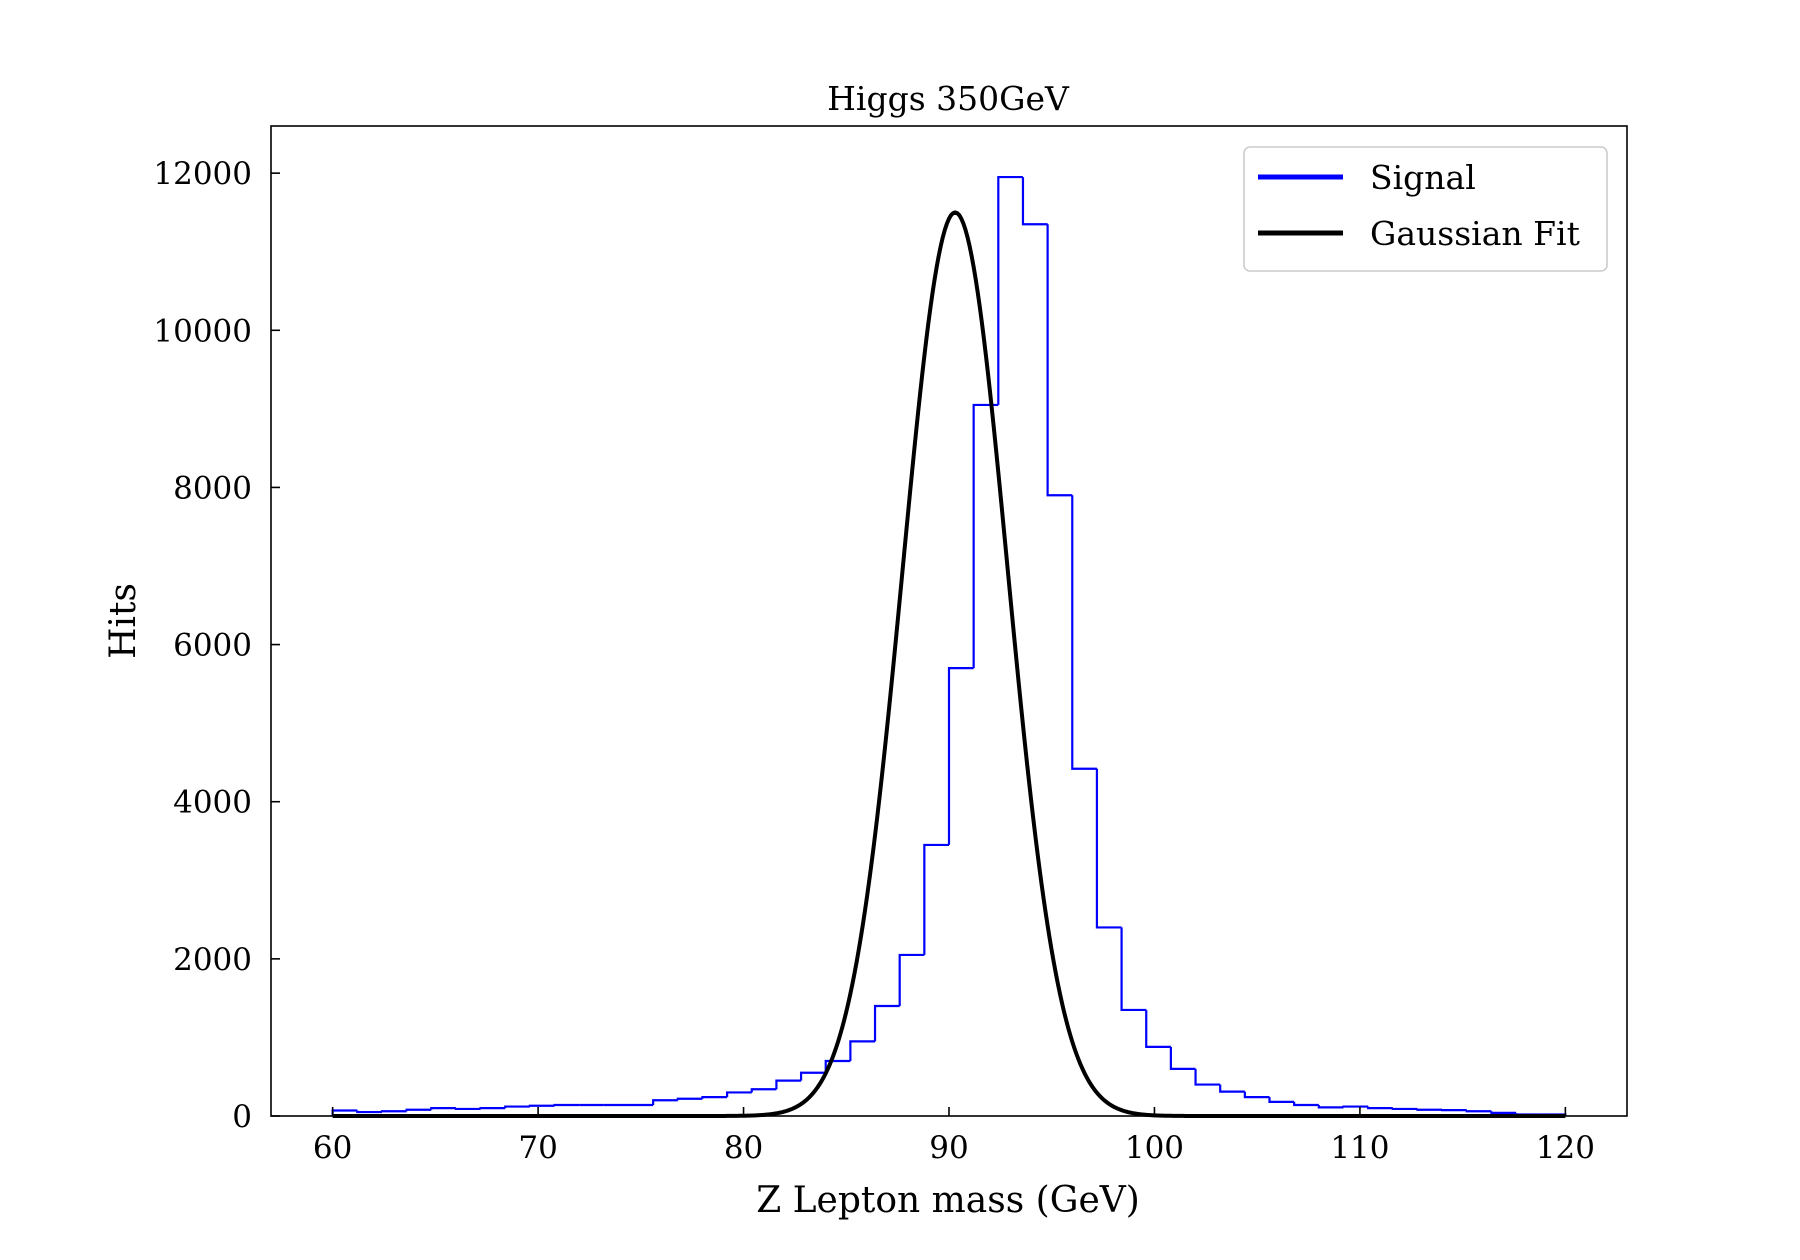 The height and width of the screenshot is (1260, 1800). Describe the element at coordinates (212, 488) in the screenshot. I see `y-tick-label: 8000` at that location.